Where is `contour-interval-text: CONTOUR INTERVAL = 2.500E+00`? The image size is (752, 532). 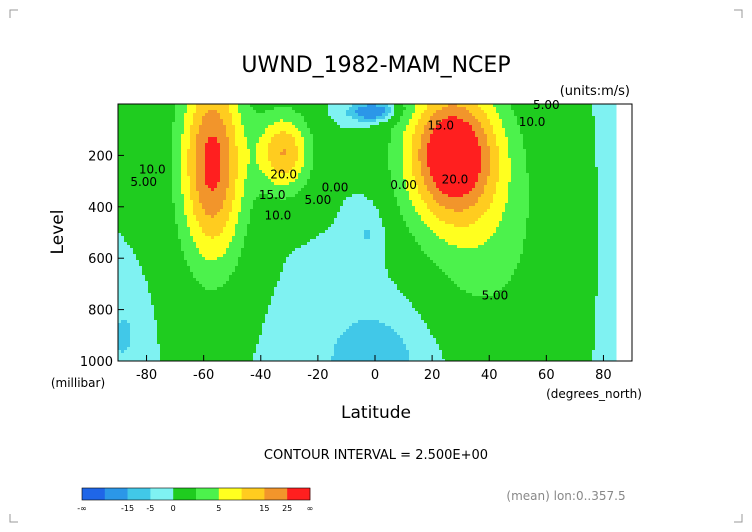
contour-interval-text: CONTOUR INTERVAL = 2.500E+00 is located at coordinates (376, 455).